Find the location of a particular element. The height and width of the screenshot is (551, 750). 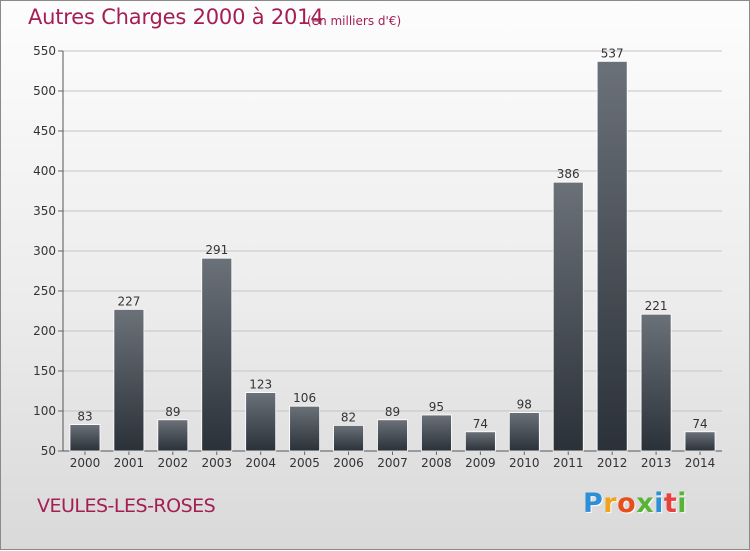

y-tick-label: 450 is located at coordinates (44, 131).